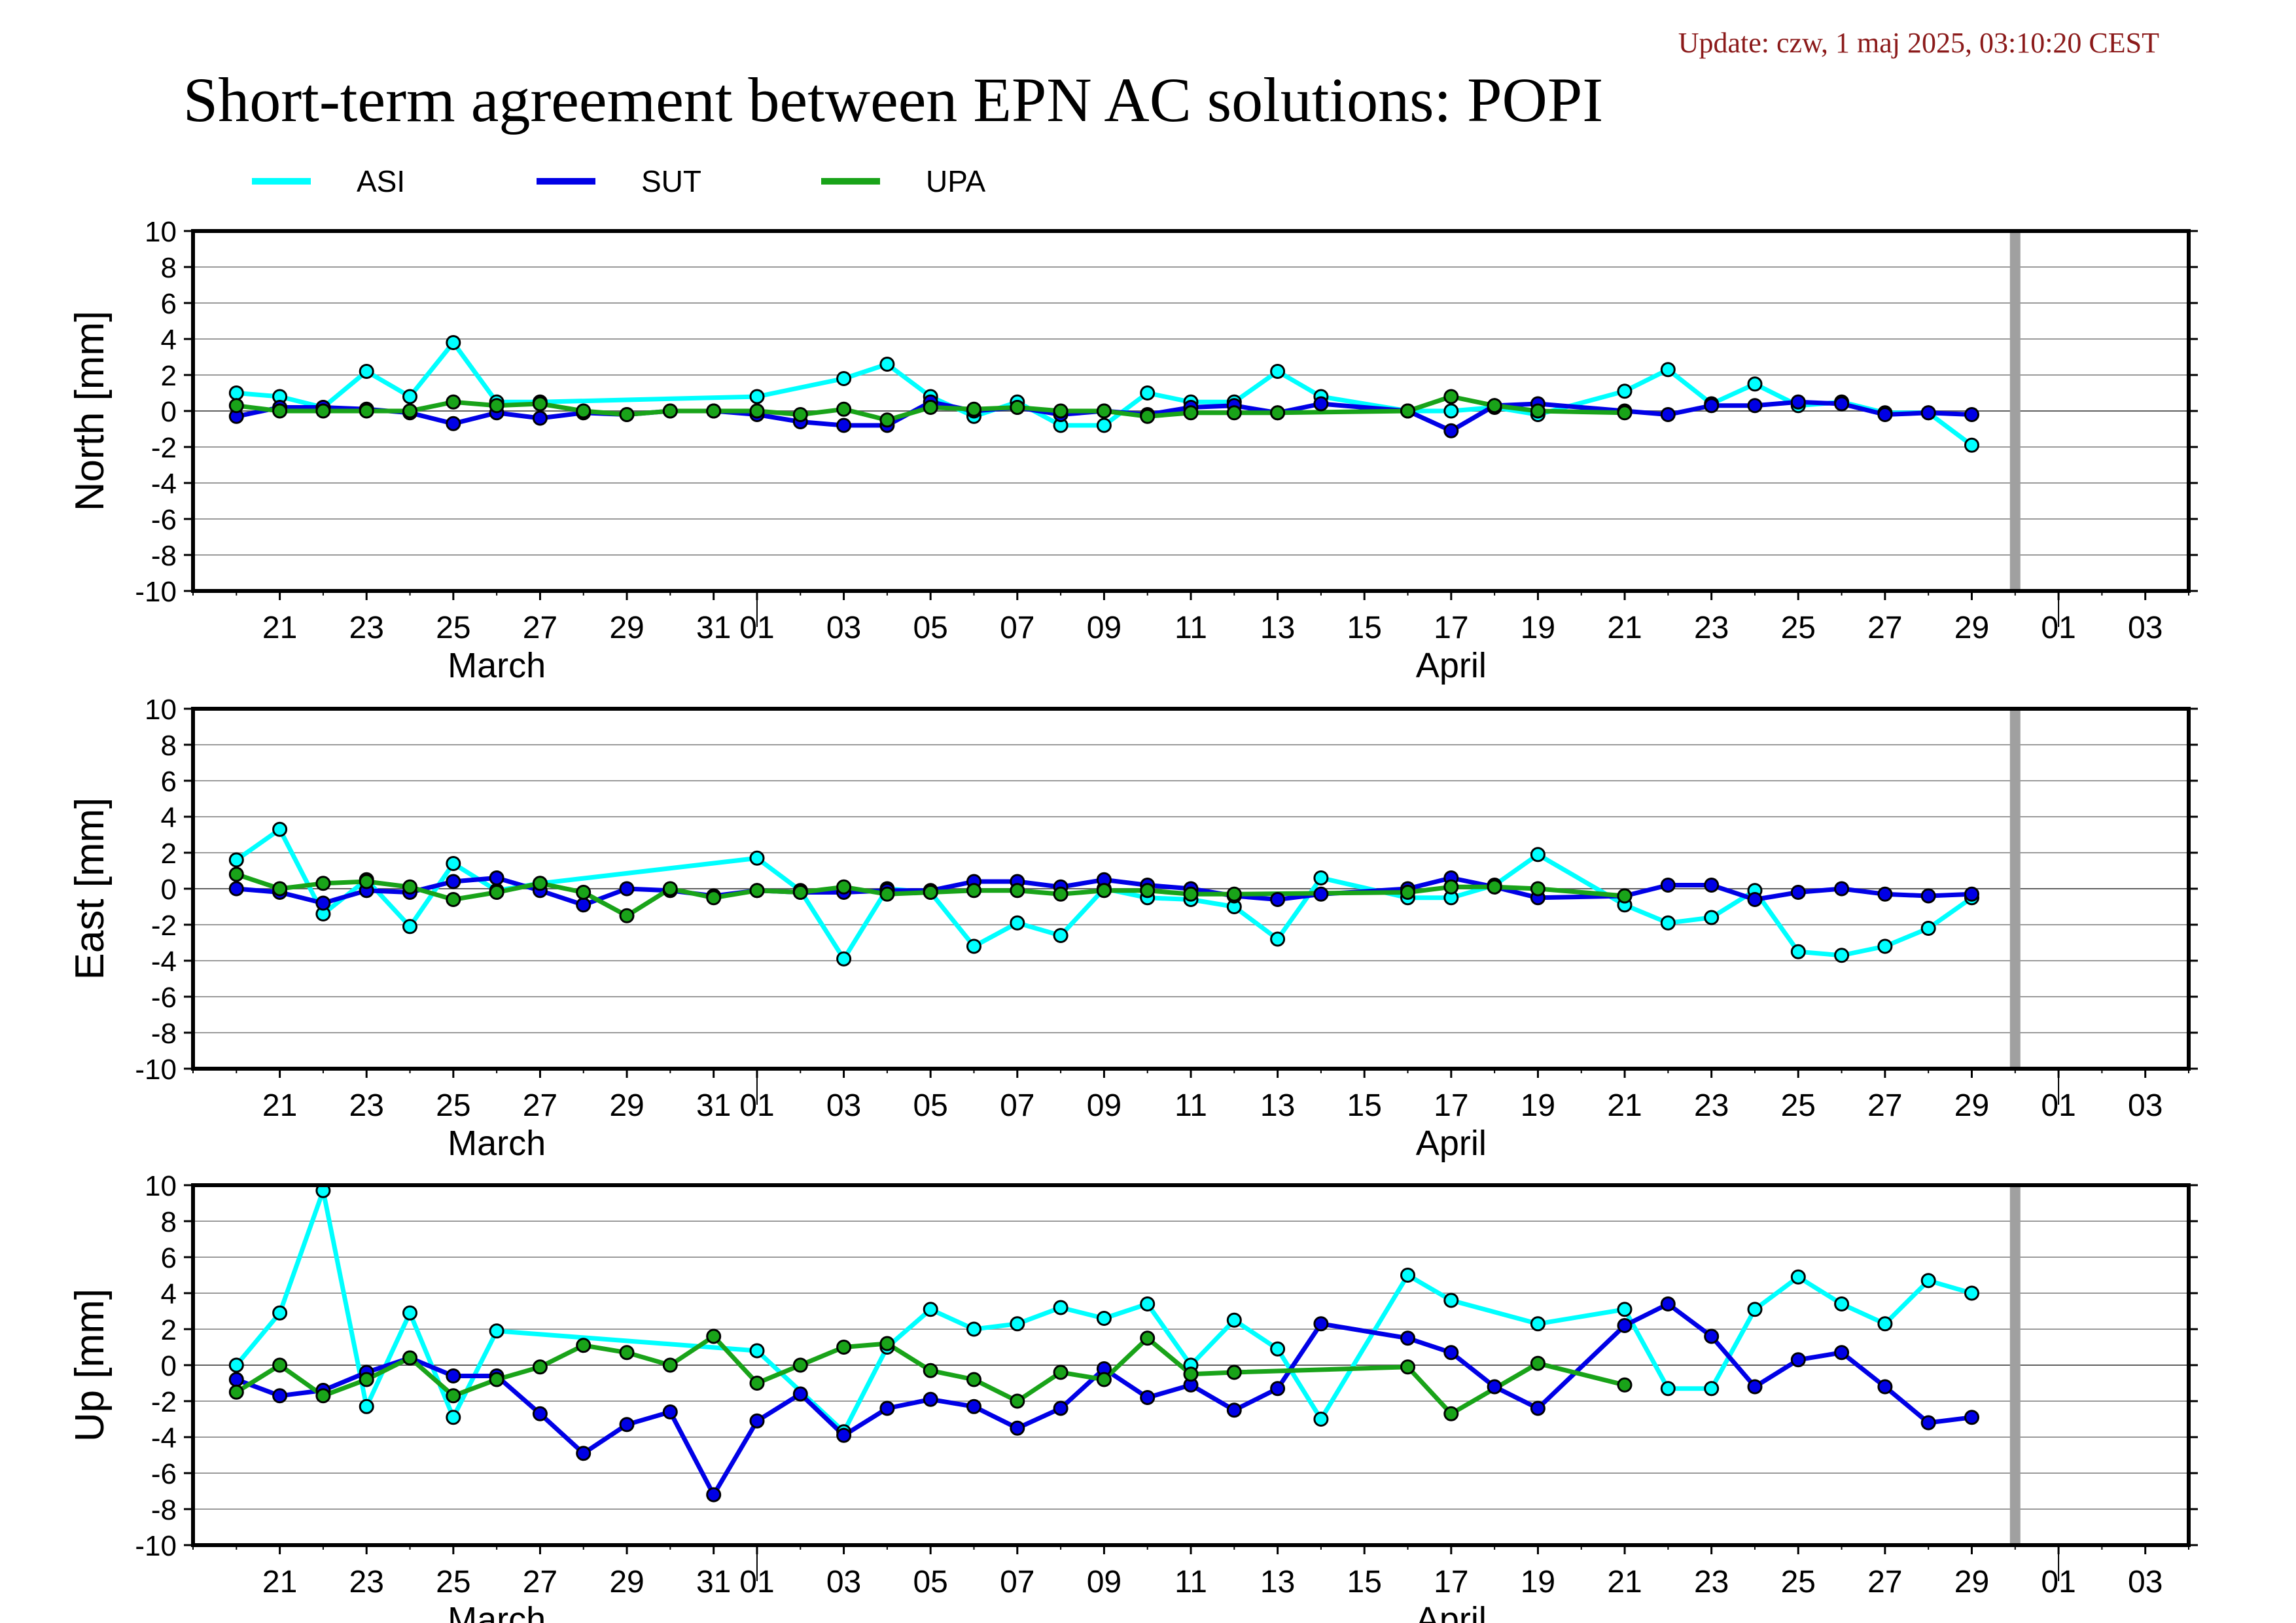  Describe the element at coordinates (1798, 1582) in the screenshot. I see `x-tick-label: 25` at that location.